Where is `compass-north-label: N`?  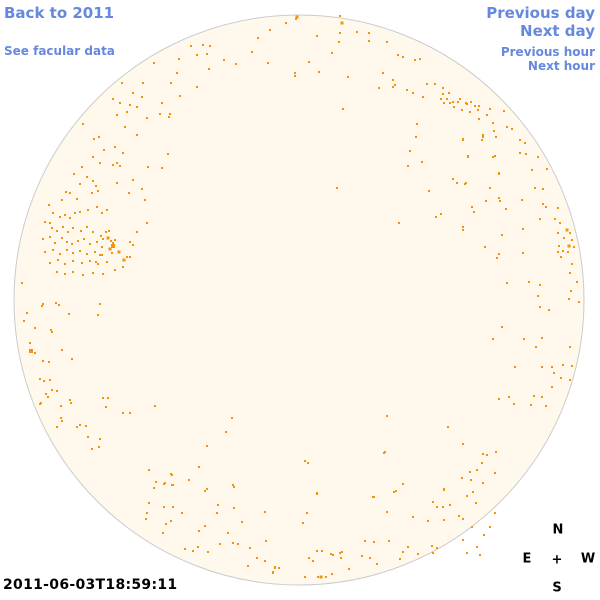 compass-north-label: N is located at coordinates (558, 530).